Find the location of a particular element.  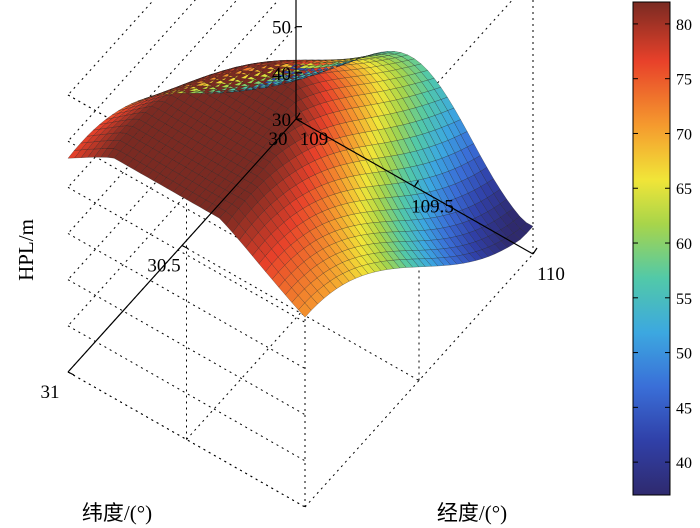

colorbar-tick-label: 60 is located at coordinates (684, 244).